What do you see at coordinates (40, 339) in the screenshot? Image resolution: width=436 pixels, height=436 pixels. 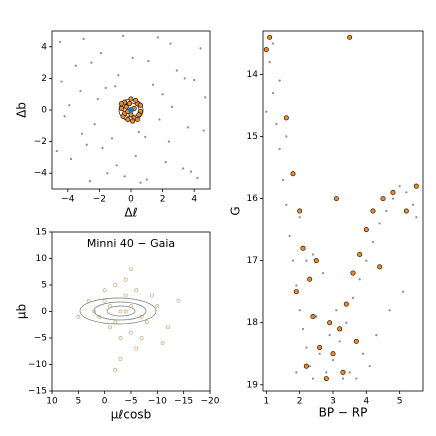 I see `y-tick-label: −5` at bounding box center [40, 339].